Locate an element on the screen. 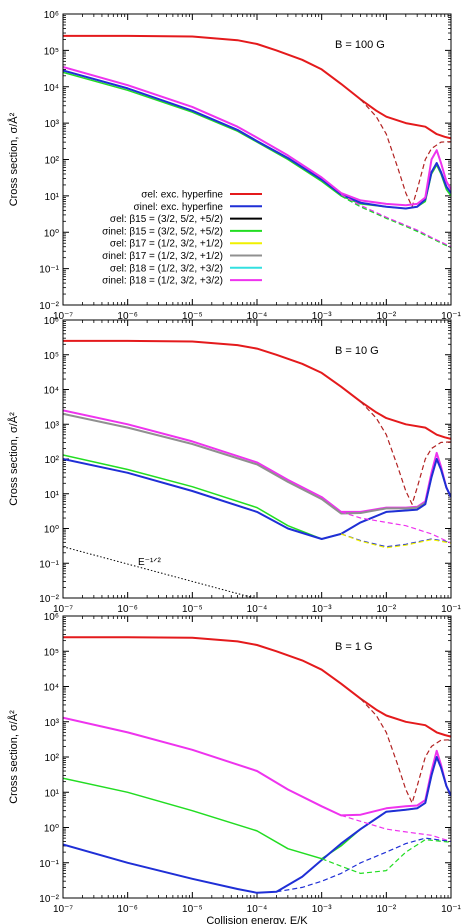  legend-label: σinel: β17 = (1/2, 3/2, +1/2) is located at coordinates (162, 256).